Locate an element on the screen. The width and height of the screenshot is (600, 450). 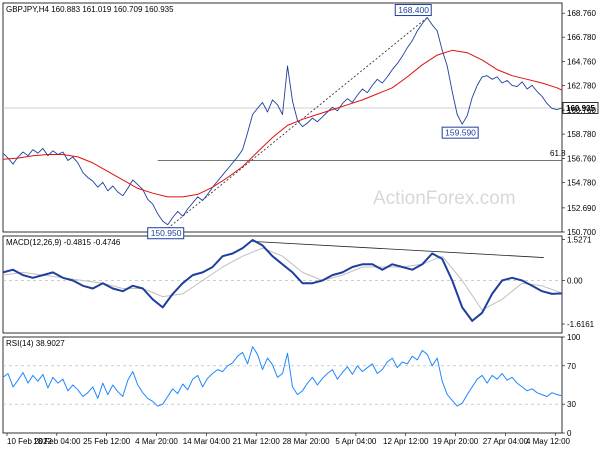
panel-rsi-ytick-label: 100 is located at coordinates (574, 337).